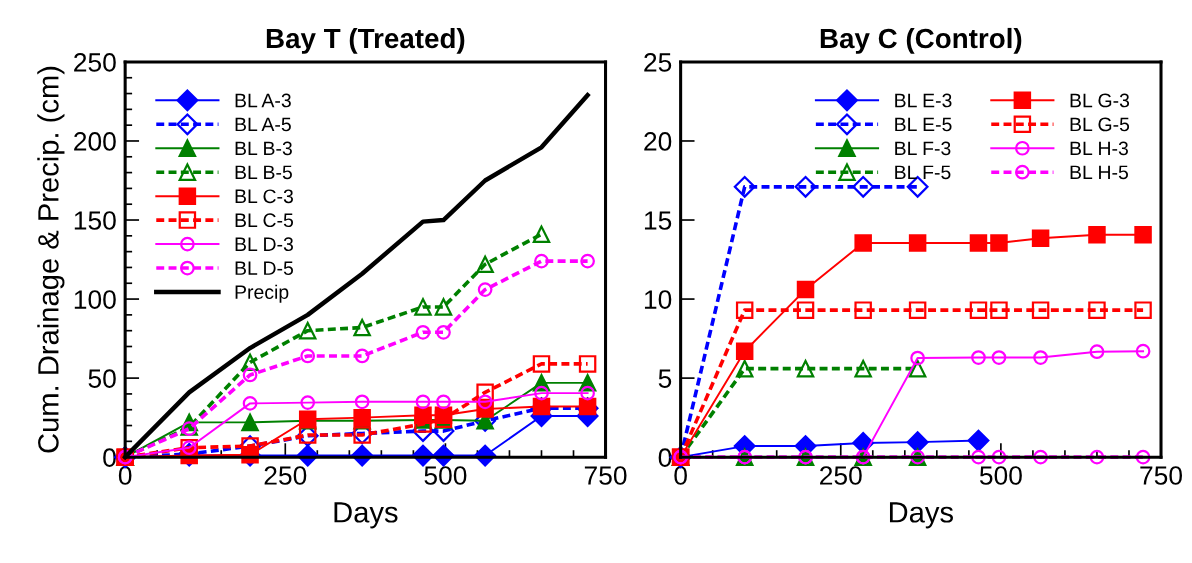 This screenshot has height=563, width=1192. Describe the element at coordinates (102, 378) in the screenshot. I see `y-tick-label: 50` at that location.